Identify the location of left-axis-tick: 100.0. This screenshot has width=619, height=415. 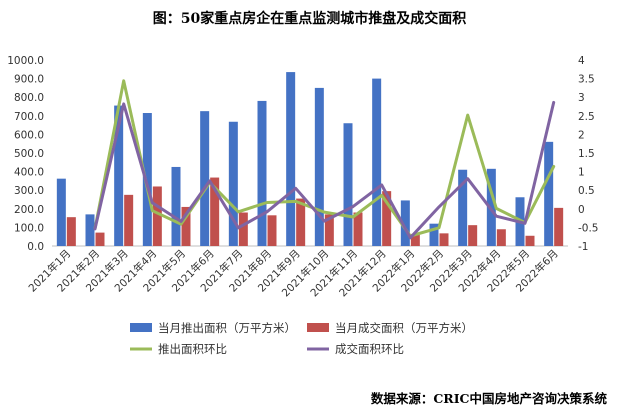
(29, 228).